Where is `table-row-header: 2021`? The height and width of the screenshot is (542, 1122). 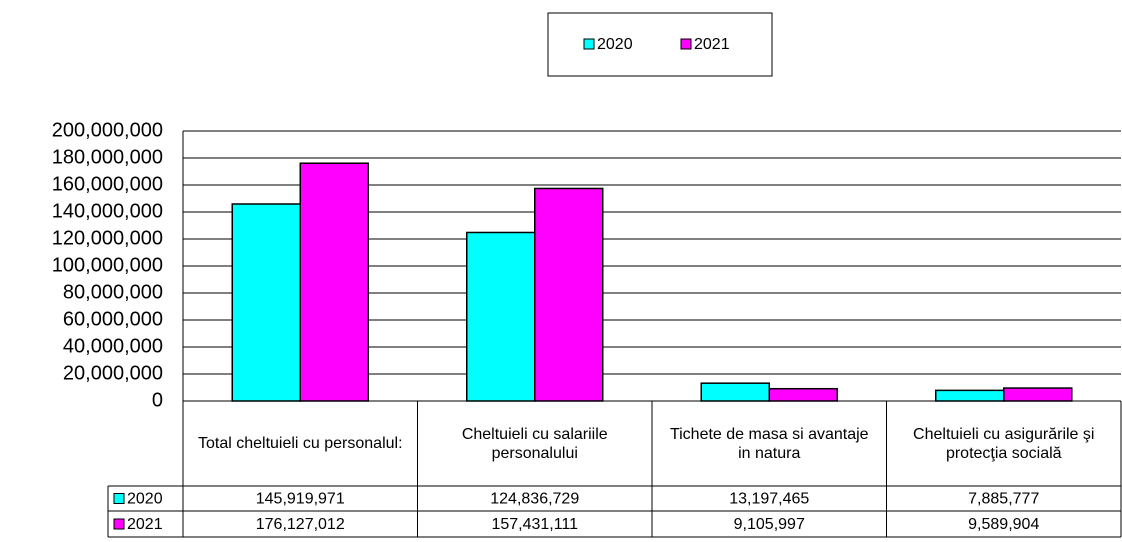 table-row-header: 2021 is located at coordinates (145, 524).